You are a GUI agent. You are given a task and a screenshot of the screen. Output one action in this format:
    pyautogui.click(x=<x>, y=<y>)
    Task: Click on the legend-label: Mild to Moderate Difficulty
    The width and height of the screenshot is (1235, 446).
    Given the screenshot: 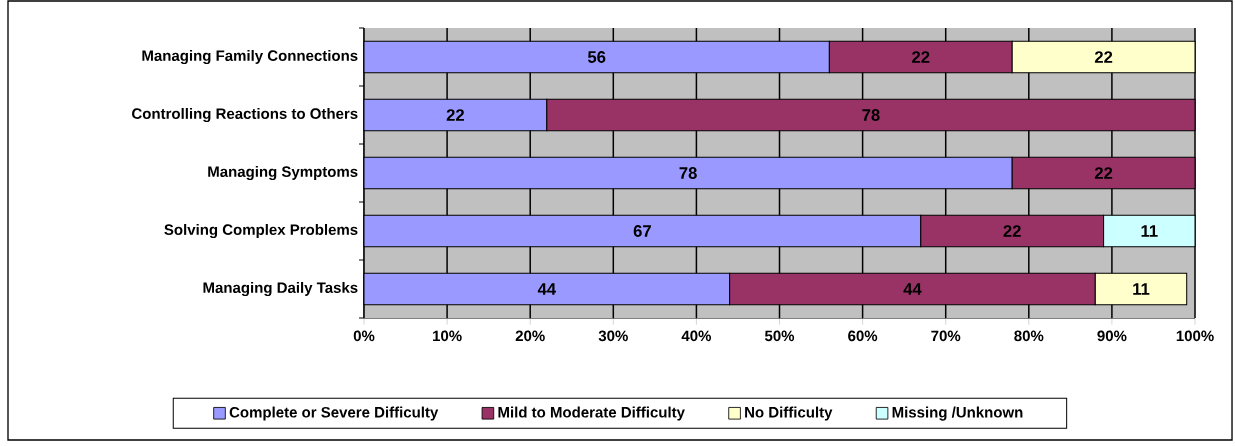 What is the action you would take?
    pyautogui.click(x=591, y=413)
    